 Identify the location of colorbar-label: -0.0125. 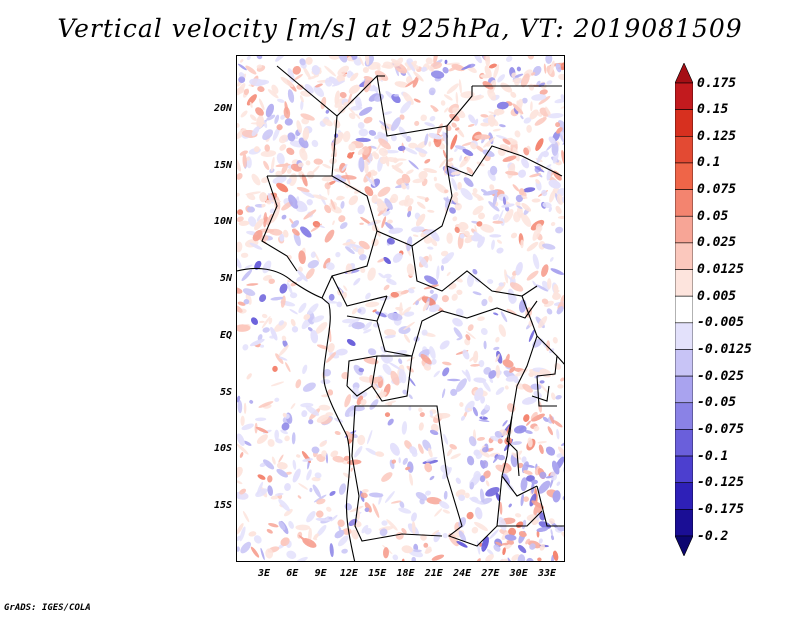
(724, 349).